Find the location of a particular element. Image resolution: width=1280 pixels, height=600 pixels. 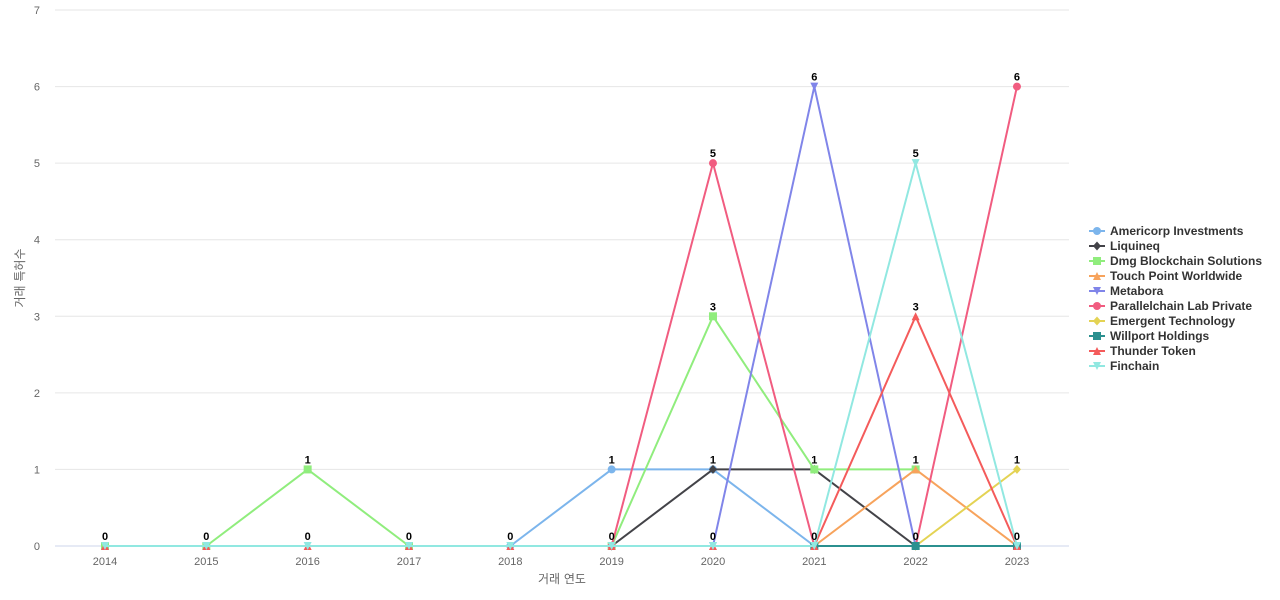

legend-item-touch-point-worldwide: Touch Point Worldwide is located at coordinates (1166, 276).